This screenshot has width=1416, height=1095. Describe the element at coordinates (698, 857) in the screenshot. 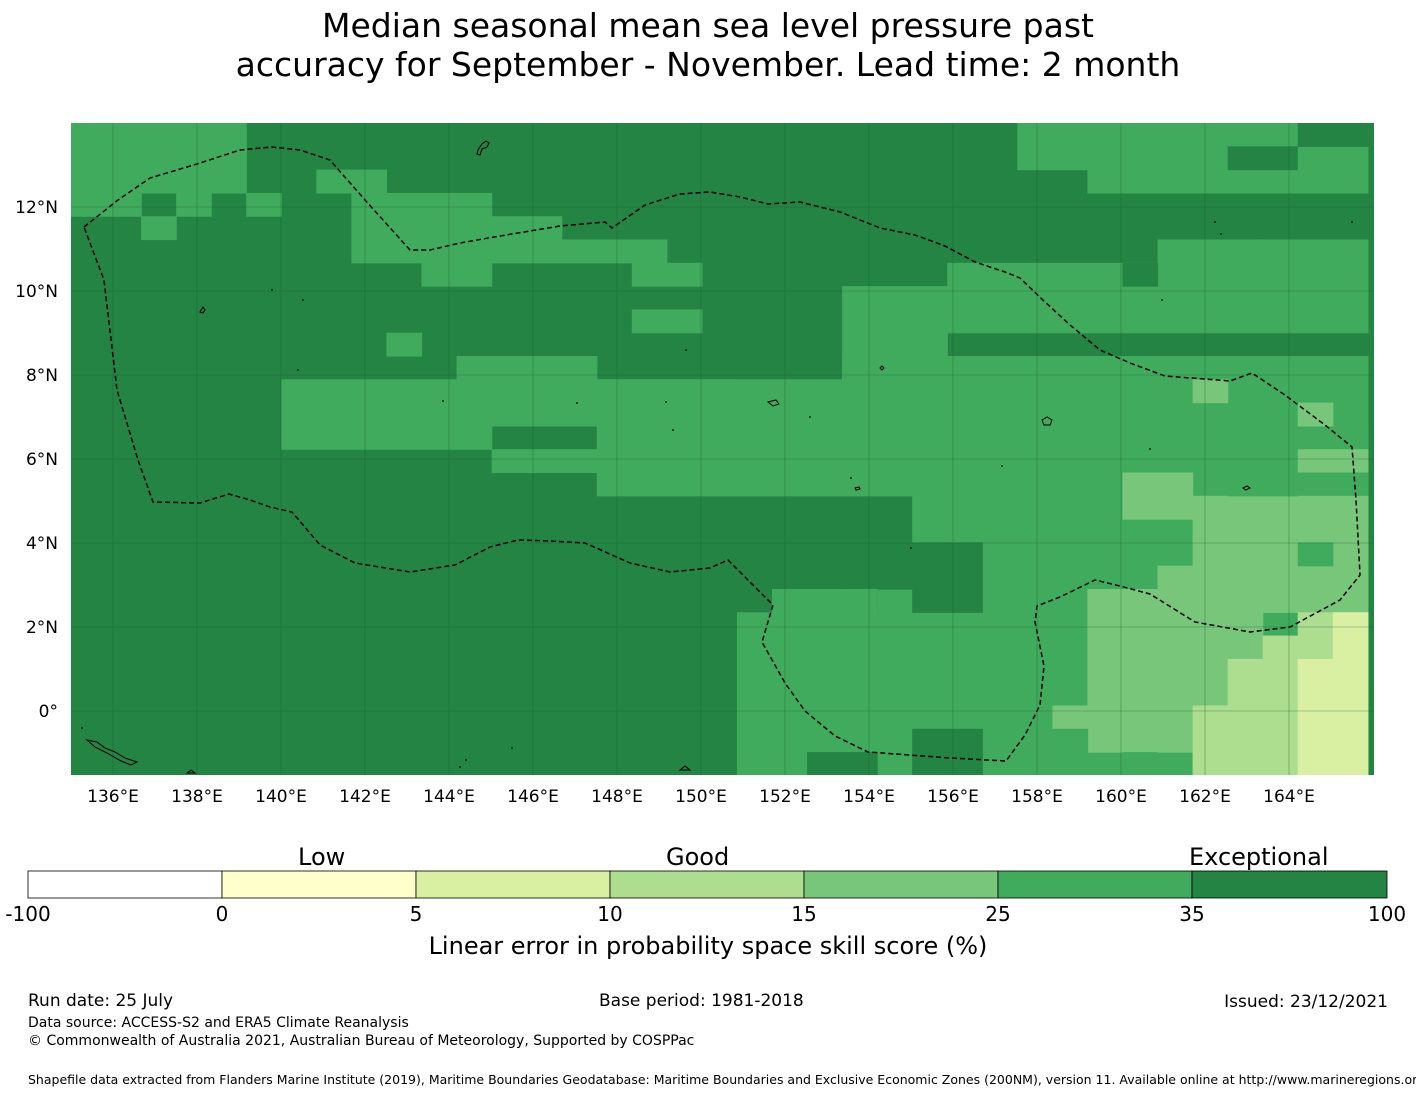

I see `colorbar-label-good: Good` at that location.